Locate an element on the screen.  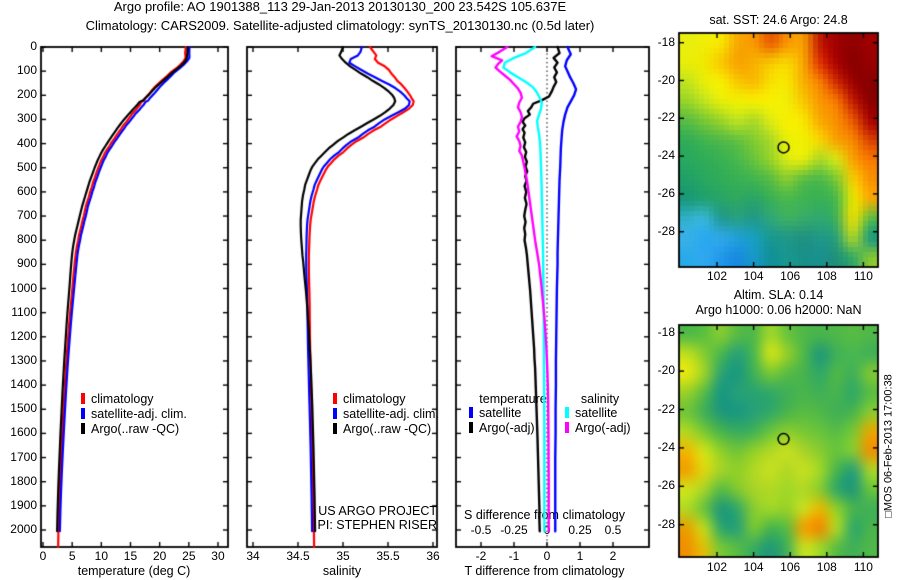
tick-label: 2000 is located at coordinates (23, 529).